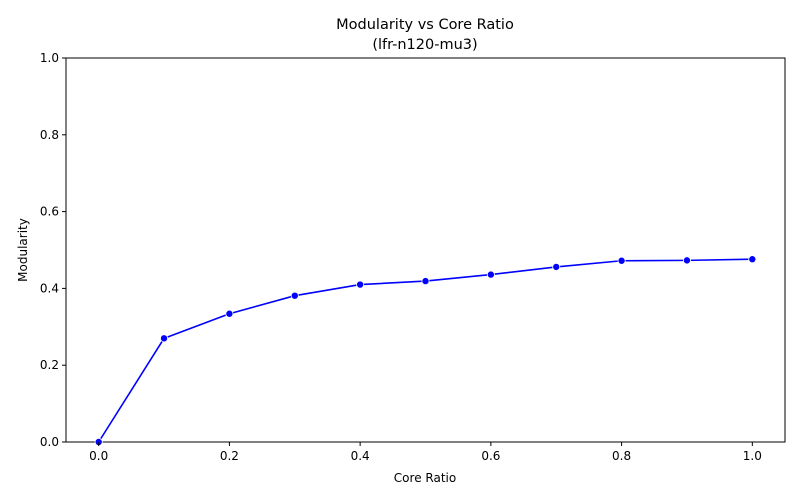 Image resolution: width=800 pixels, height=500 pixels. What do you see at coordinates (98, 456) in the screenshot?
I see `x-tick-label: 0.0` at bounding box center [98, 456].